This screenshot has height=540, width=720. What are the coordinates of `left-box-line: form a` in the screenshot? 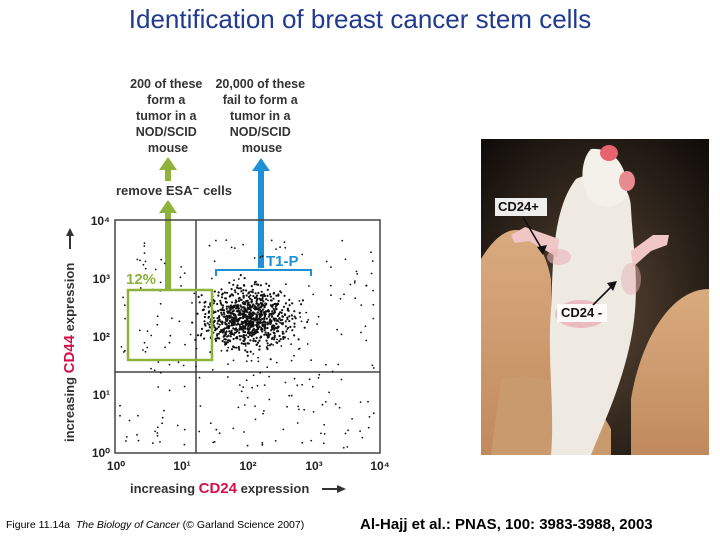 It's located at (166, 100).